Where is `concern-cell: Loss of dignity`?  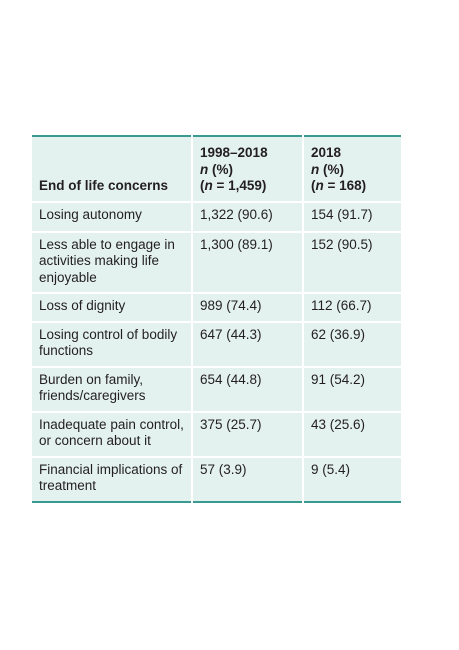
concern-cell: Loss of dignity is located at coordinates (112, 307).